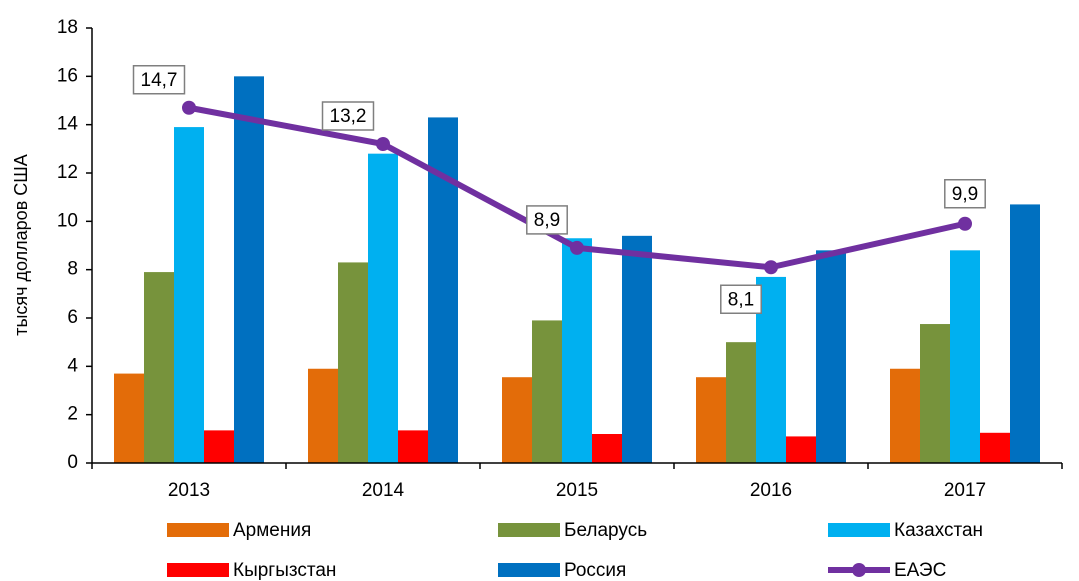 The image size is (1079, 581). Describe the element at coordinates (72, 462) in the screenshot. I see `y-tick-label: 0` at that location.